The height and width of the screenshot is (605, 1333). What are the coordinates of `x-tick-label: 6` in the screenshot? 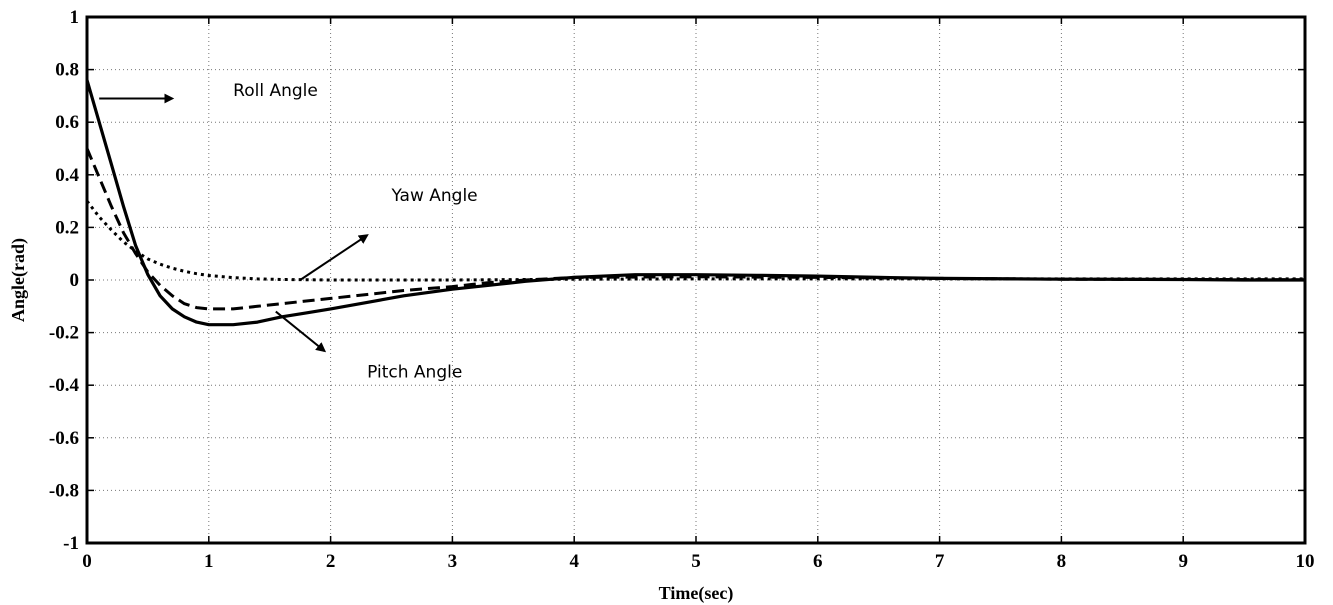 It's located at (818, 561).